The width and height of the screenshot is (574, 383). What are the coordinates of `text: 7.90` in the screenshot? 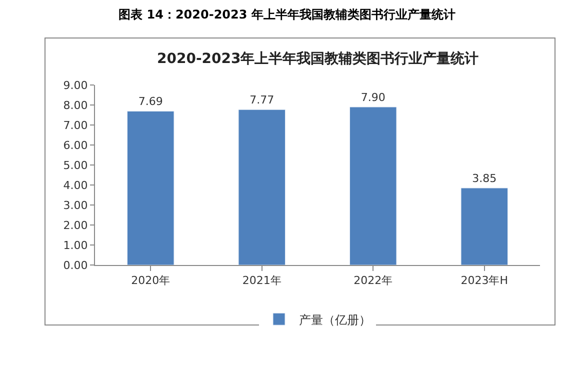 It's located at (373, 97).